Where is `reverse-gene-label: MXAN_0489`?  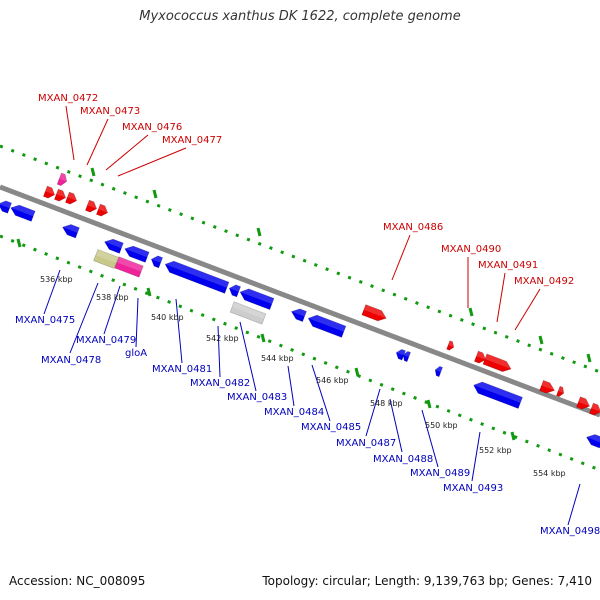 reverse-gene-label: MXAN_0489 is located at coordinates (440, 473).